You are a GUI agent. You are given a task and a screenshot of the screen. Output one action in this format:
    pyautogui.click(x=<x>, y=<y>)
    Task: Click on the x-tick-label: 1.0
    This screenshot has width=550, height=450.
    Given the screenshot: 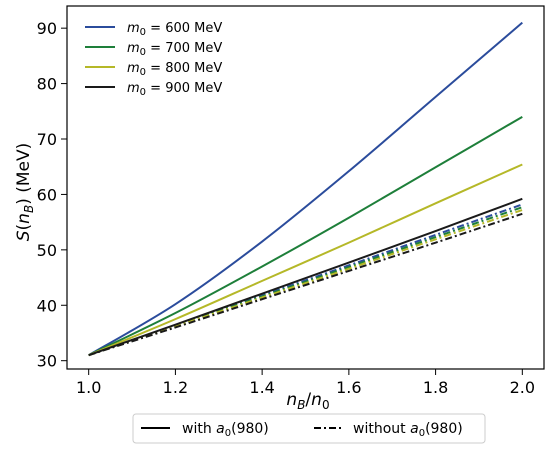 What is the action you would take?
    pyautogui.click(x=88, y=387)
    